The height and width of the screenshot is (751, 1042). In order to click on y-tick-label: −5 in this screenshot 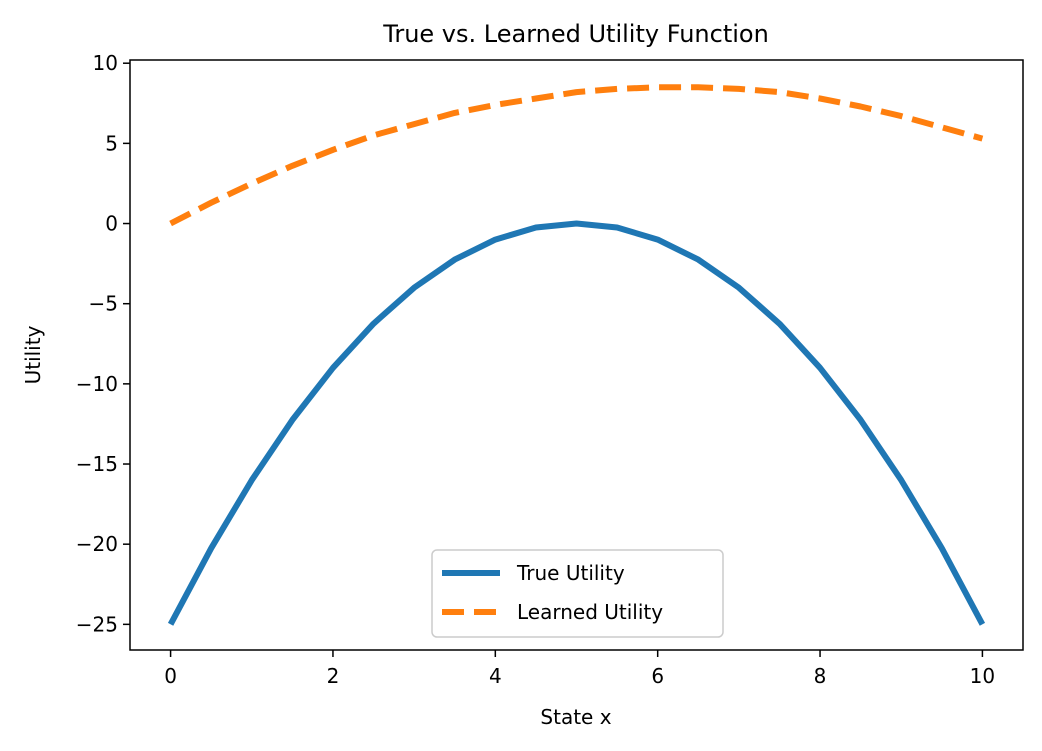, I will do `click(103, 304)`.